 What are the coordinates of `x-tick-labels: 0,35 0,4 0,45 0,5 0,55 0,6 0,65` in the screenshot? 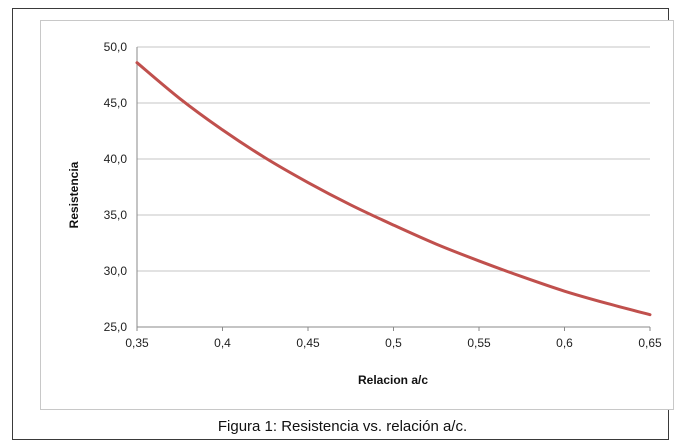 It's located at (393, 338).